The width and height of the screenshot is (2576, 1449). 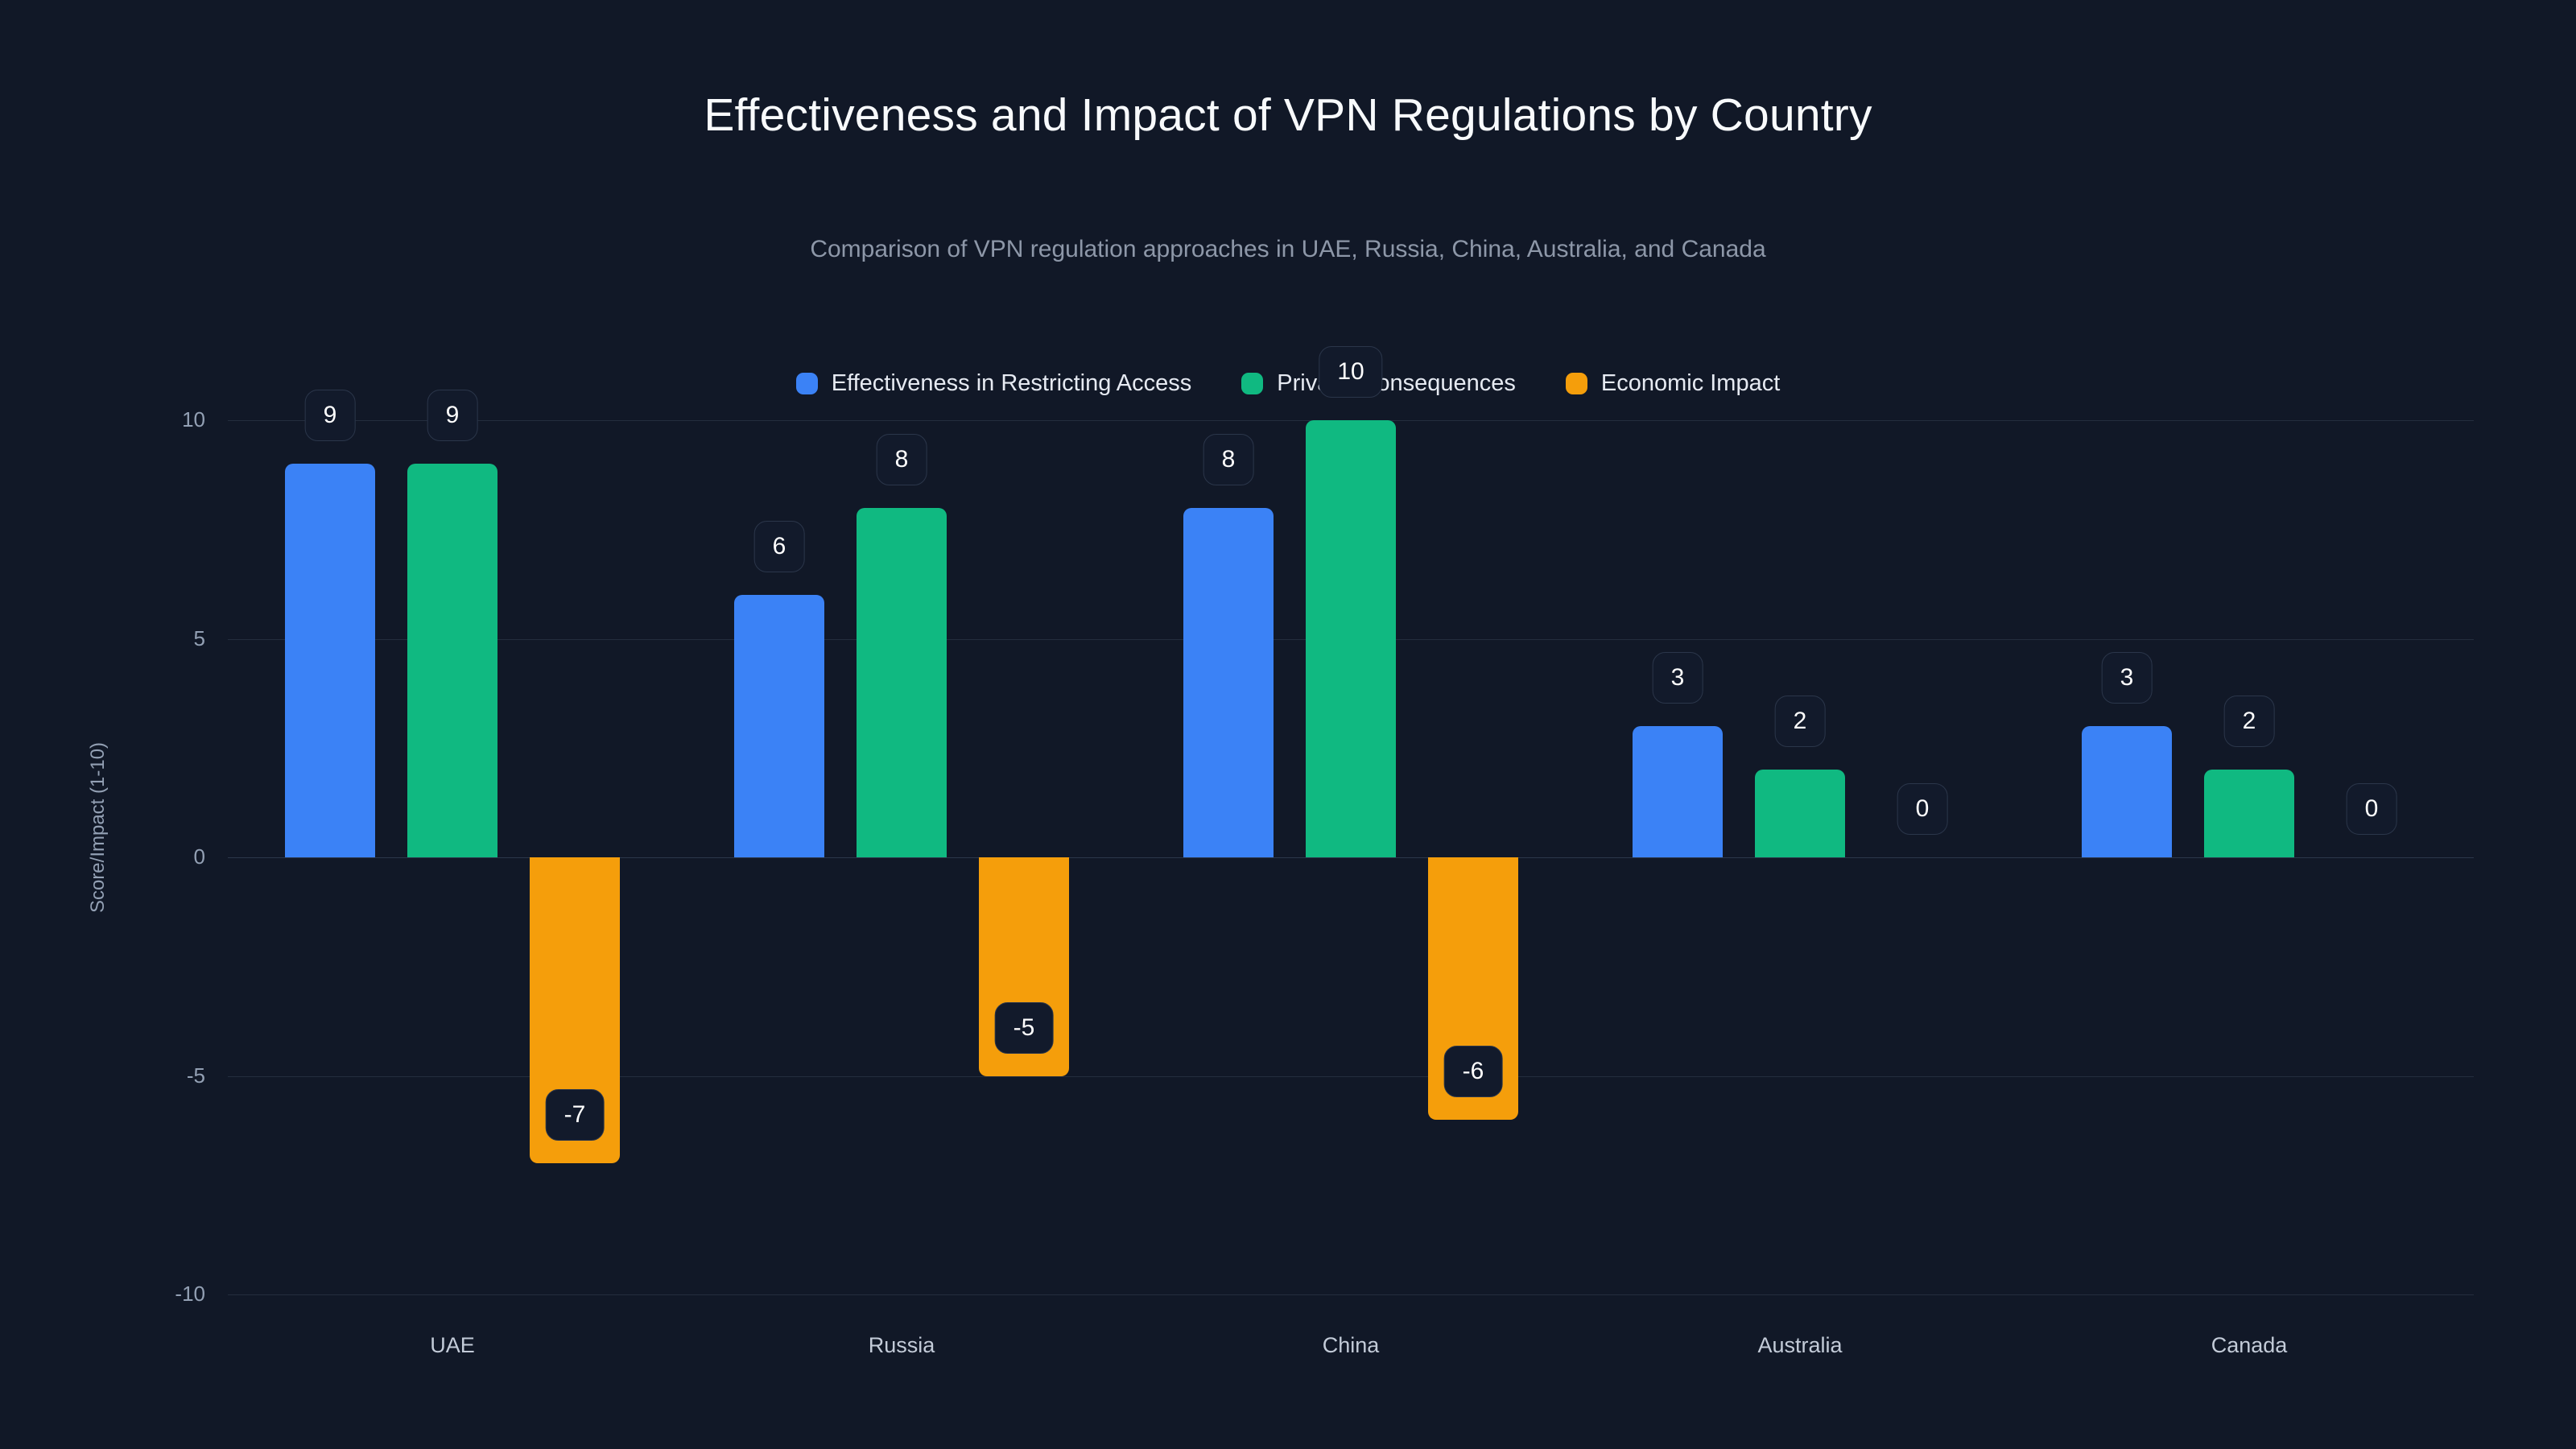 What do you see at coordinates (1351, 1345) in the screenshot?
I see `x-axis-category-label: China` at bounding box center [1351, 1345].